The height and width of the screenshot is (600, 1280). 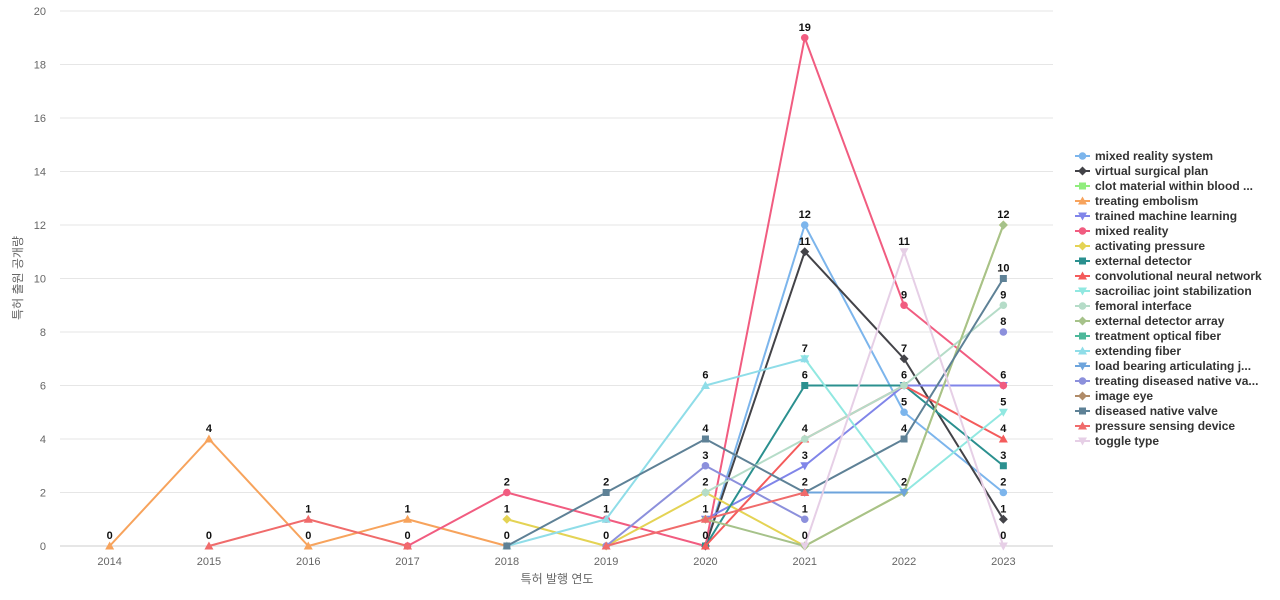 I want to click on x-tick-label: 2019, so click(x=606, y=562).